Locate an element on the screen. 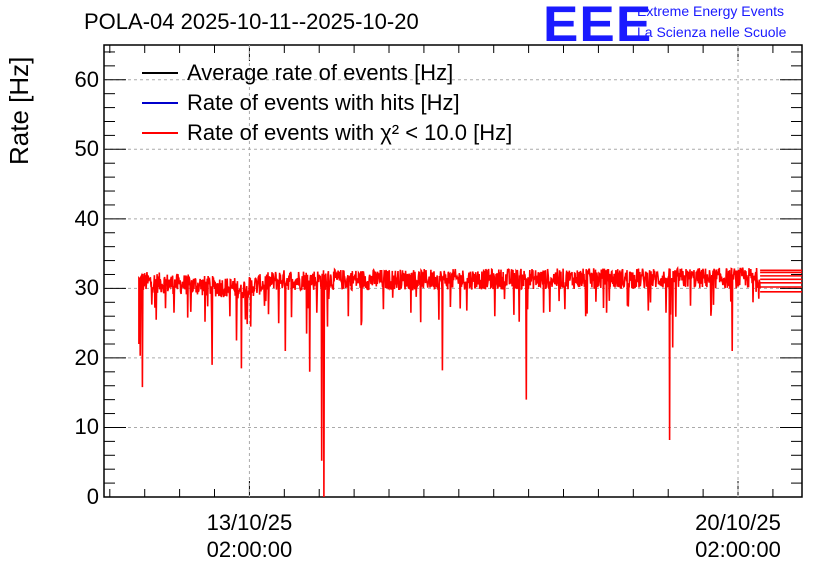 The image size is (836, 572). logo-subtitle-1: Extreme Energy Events is located at coordinates (711, 11).